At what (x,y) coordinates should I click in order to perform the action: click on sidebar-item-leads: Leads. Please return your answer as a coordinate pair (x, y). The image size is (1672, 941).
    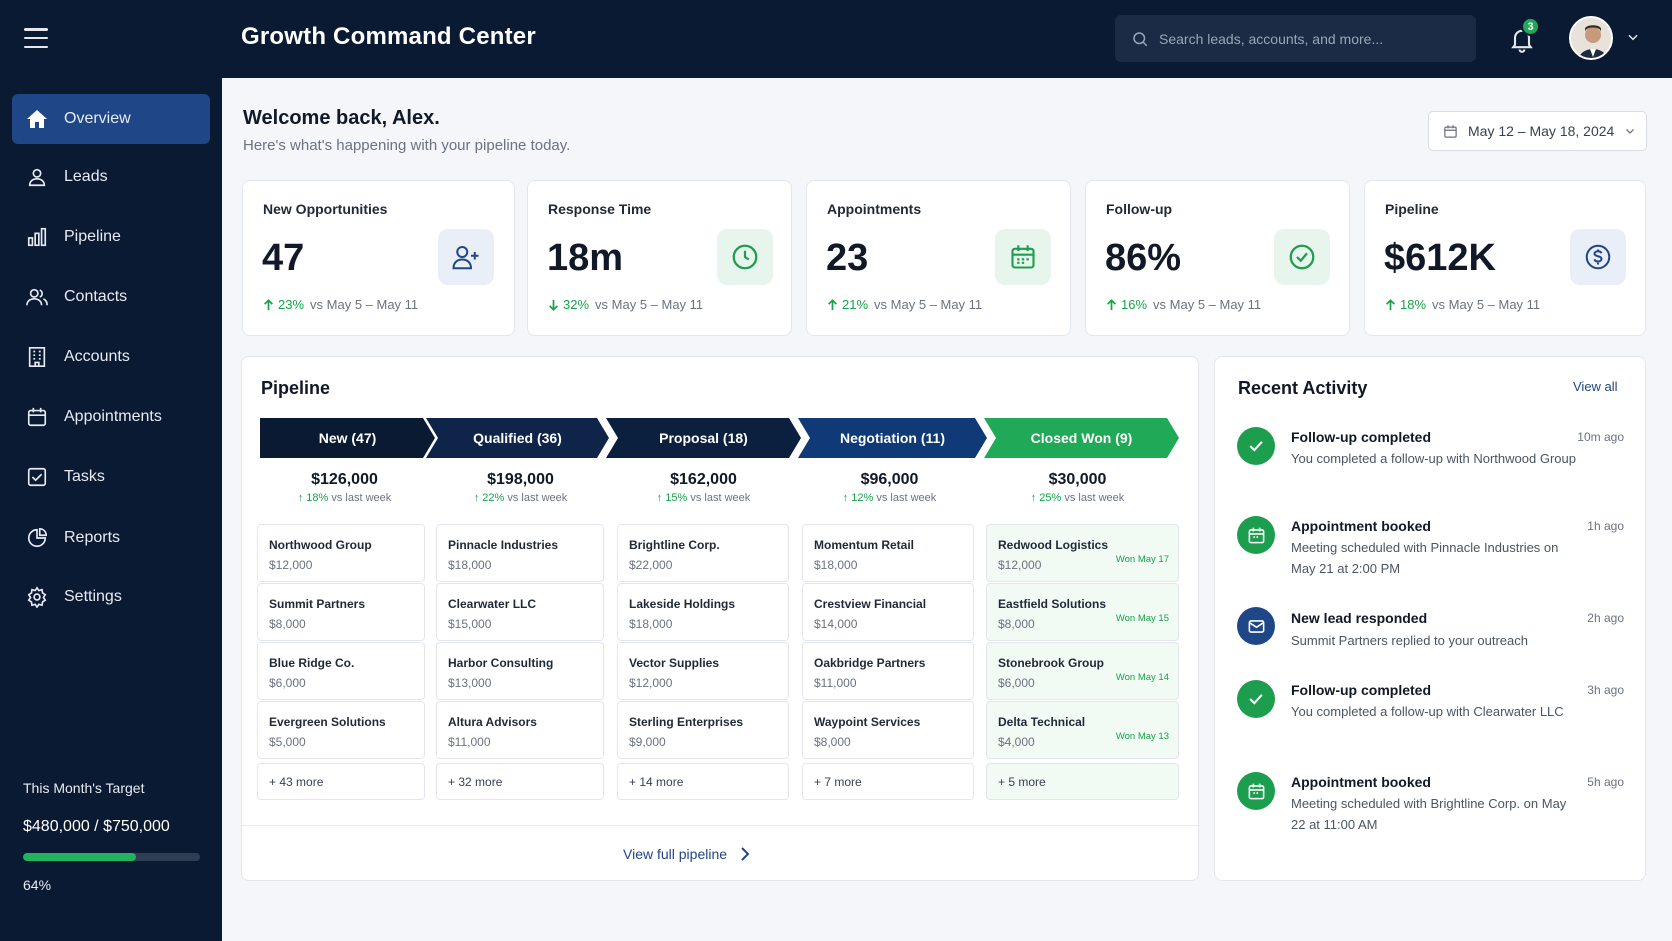
    Looking at the image, I should click on (111, 177).